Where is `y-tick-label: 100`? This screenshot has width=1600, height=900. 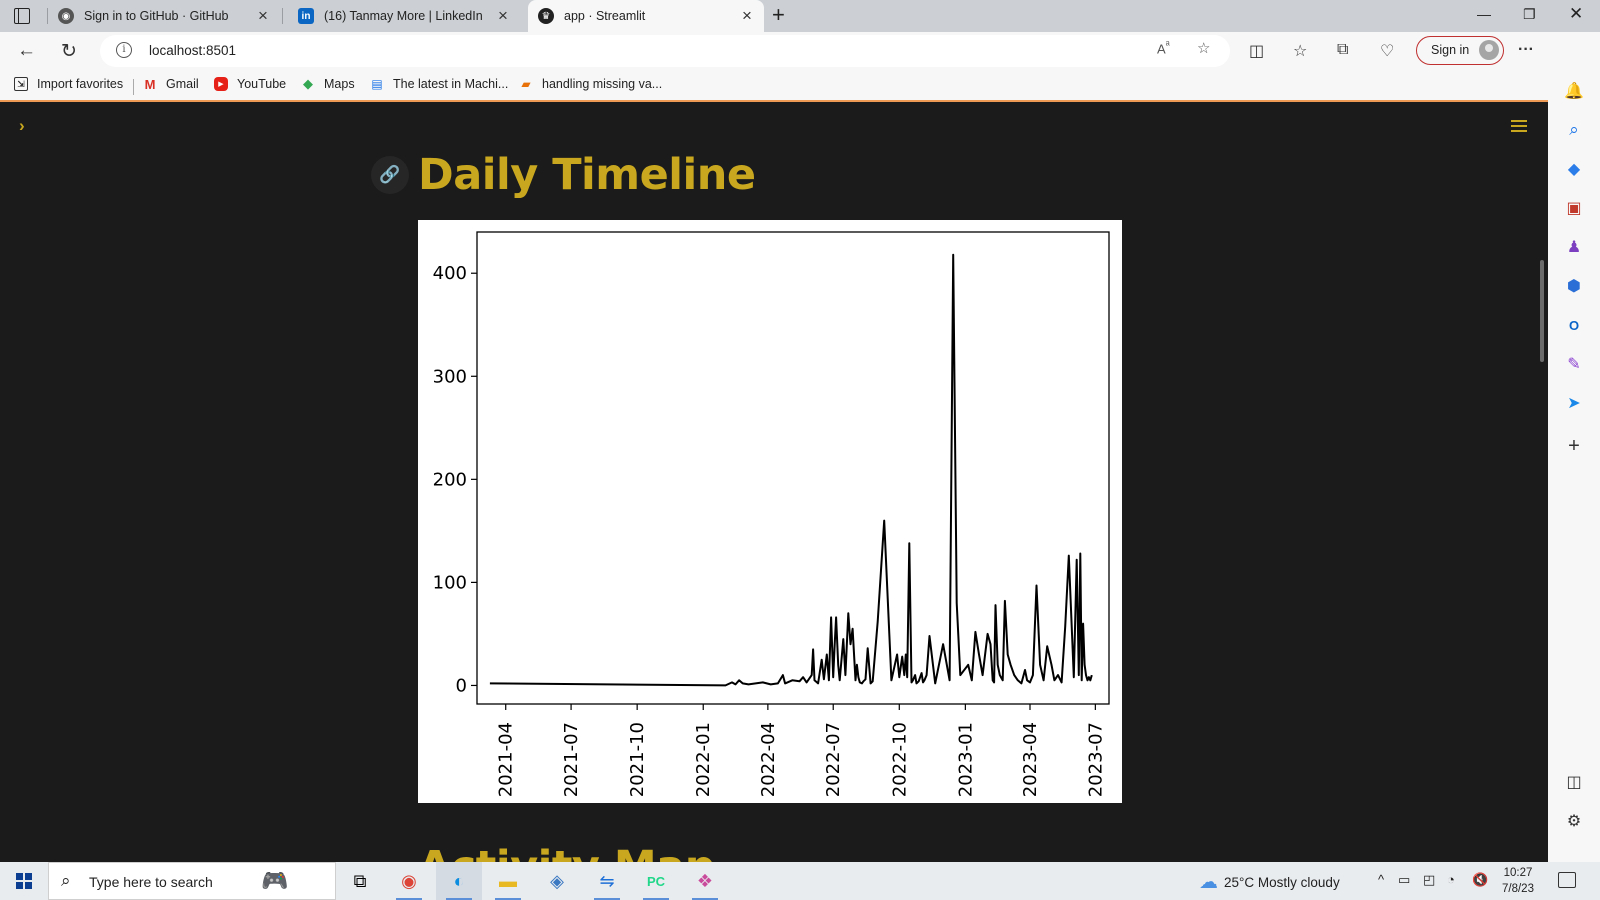
y-tick-label: 100 is located at coordinates (450, 582).